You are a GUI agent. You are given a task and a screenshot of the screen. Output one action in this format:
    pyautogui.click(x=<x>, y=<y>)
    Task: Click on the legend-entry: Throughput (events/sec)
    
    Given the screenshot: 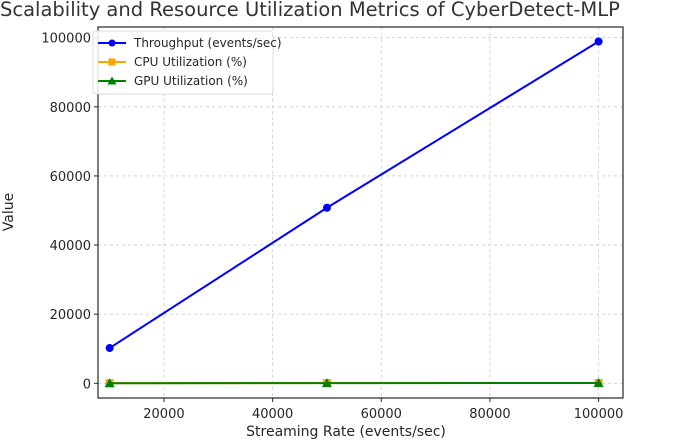 What is the action you would take?
    pyautogui.click(x=190, y=43)
    